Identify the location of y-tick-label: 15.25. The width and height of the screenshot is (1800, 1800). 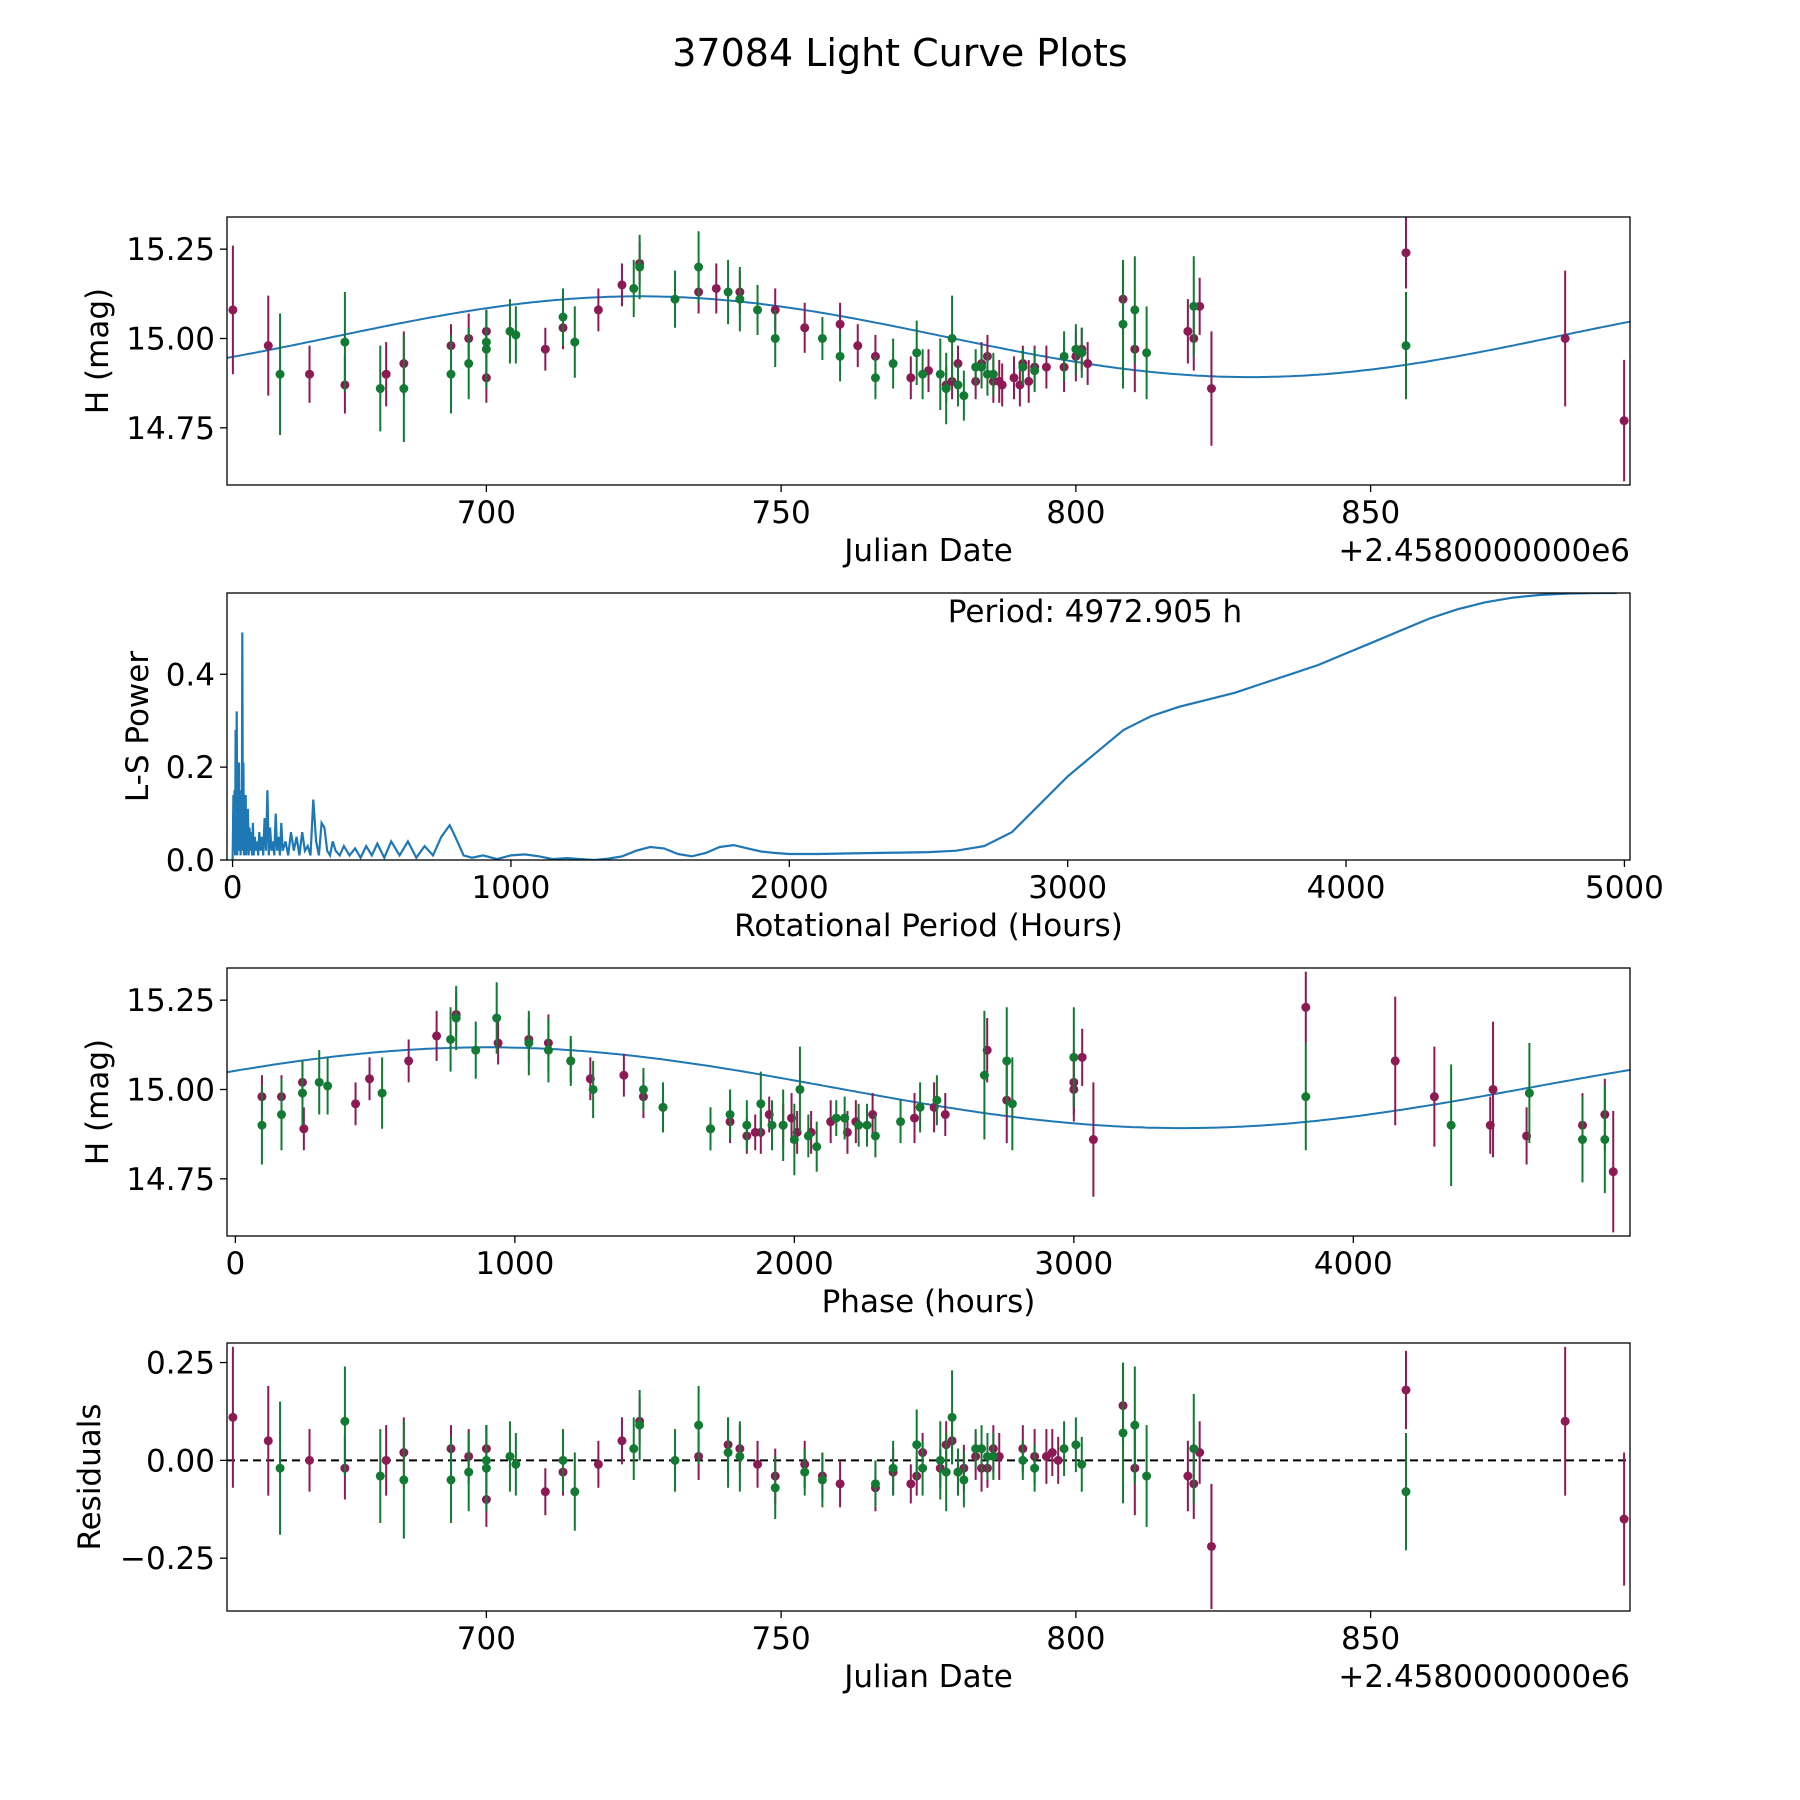
(170, 250).